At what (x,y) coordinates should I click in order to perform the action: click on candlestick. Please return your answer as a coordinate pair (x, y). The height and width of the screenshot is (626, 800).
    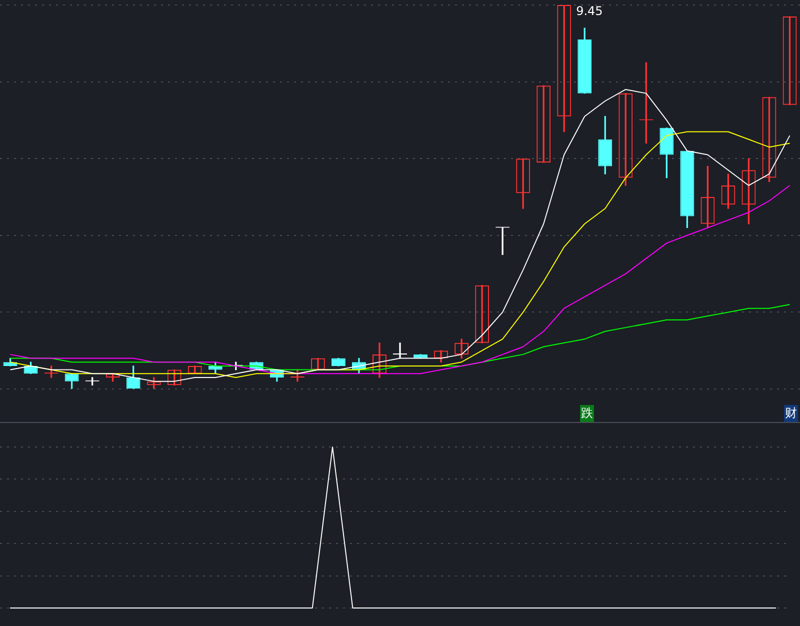
    Looking at the image, I should click on (400, 350).